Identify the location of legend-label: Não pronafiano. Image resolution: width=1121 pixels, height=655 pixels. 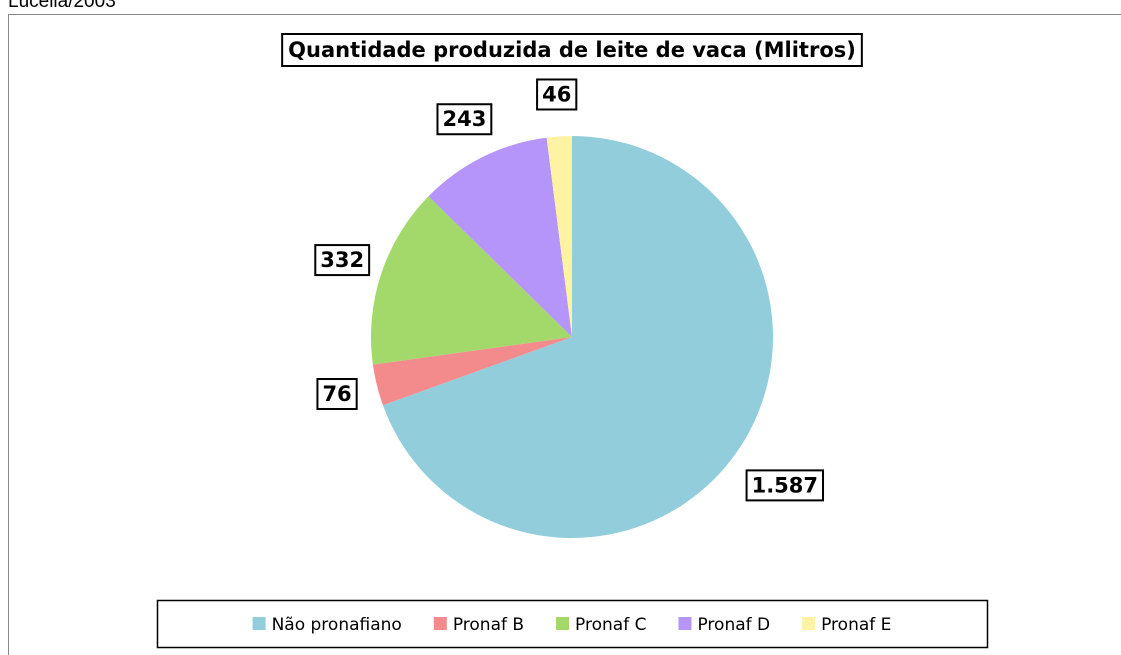
(337, 625).